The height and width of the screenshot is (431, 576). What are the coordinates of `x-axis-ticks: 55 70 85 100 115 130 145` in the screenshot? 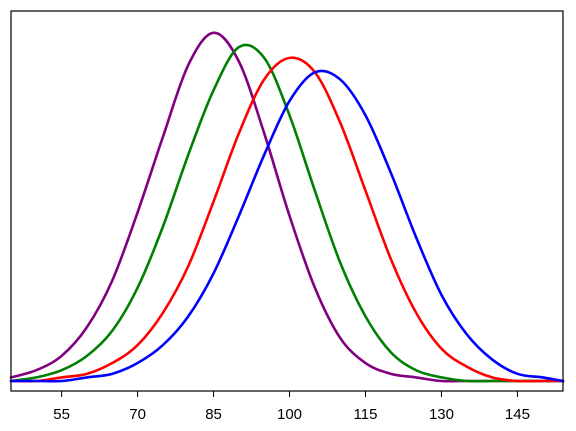 It's located at (291, 407).